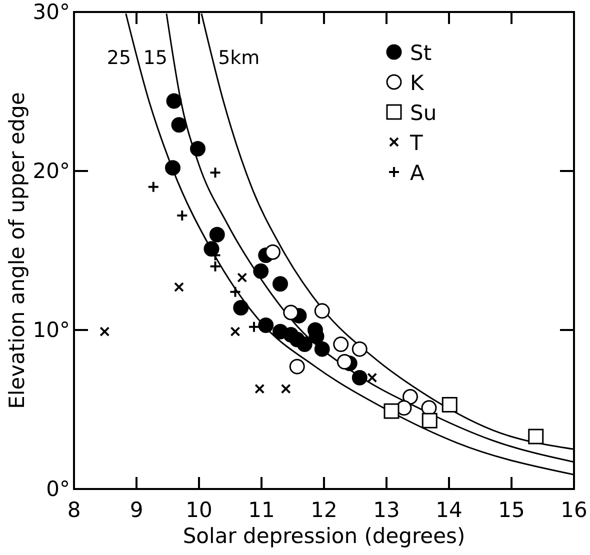 The image size is (590, 555). Describe the element at coordinates (239, 58) in the screenshot. I see `series-label: 5km` at that location.